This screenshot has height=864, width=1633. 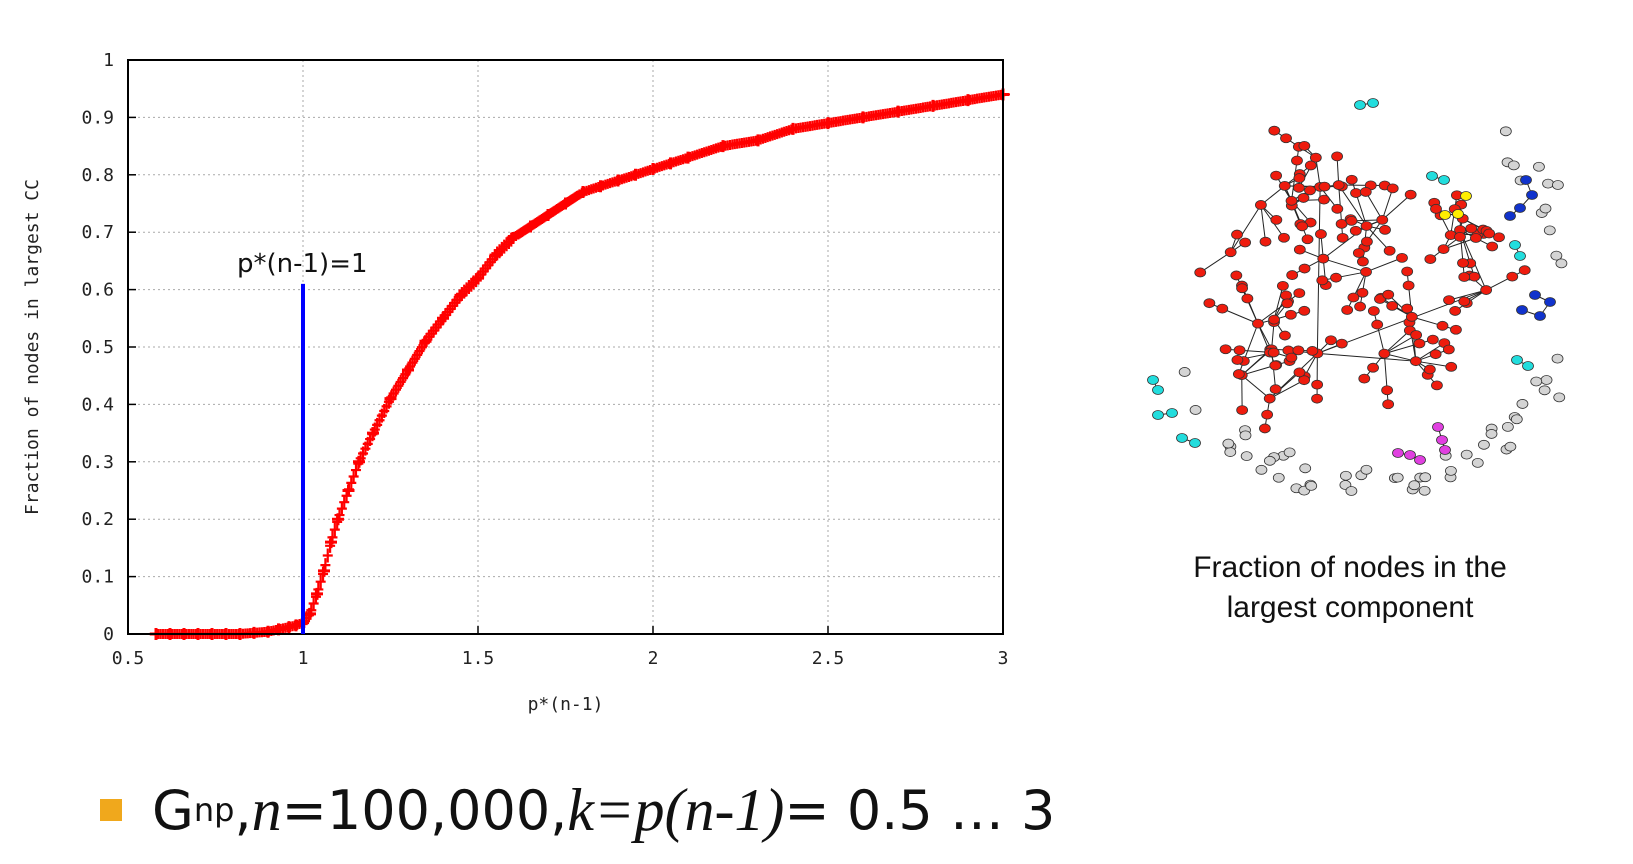 I want to click on network-graph-illustration, so click(x=1357, y=297).